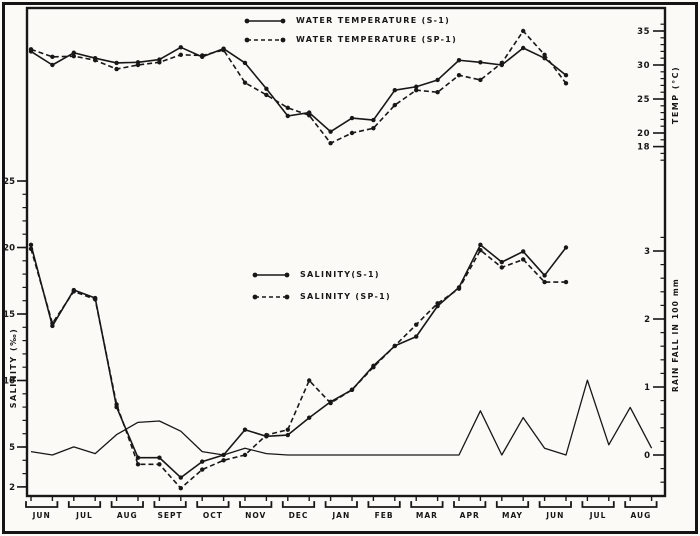  Describe the element at coordinates (170, 515) in the screenshot. I see `month-label: SEPT` at that location.